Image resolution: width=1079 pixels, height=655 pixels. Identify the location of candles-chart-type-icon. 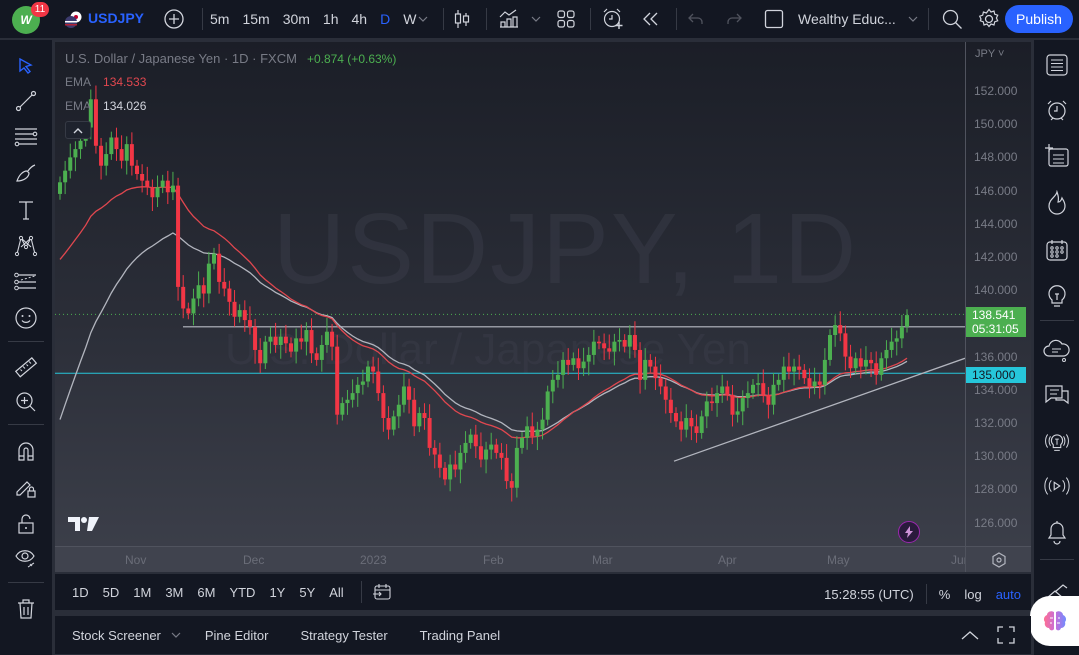
(462, 19).